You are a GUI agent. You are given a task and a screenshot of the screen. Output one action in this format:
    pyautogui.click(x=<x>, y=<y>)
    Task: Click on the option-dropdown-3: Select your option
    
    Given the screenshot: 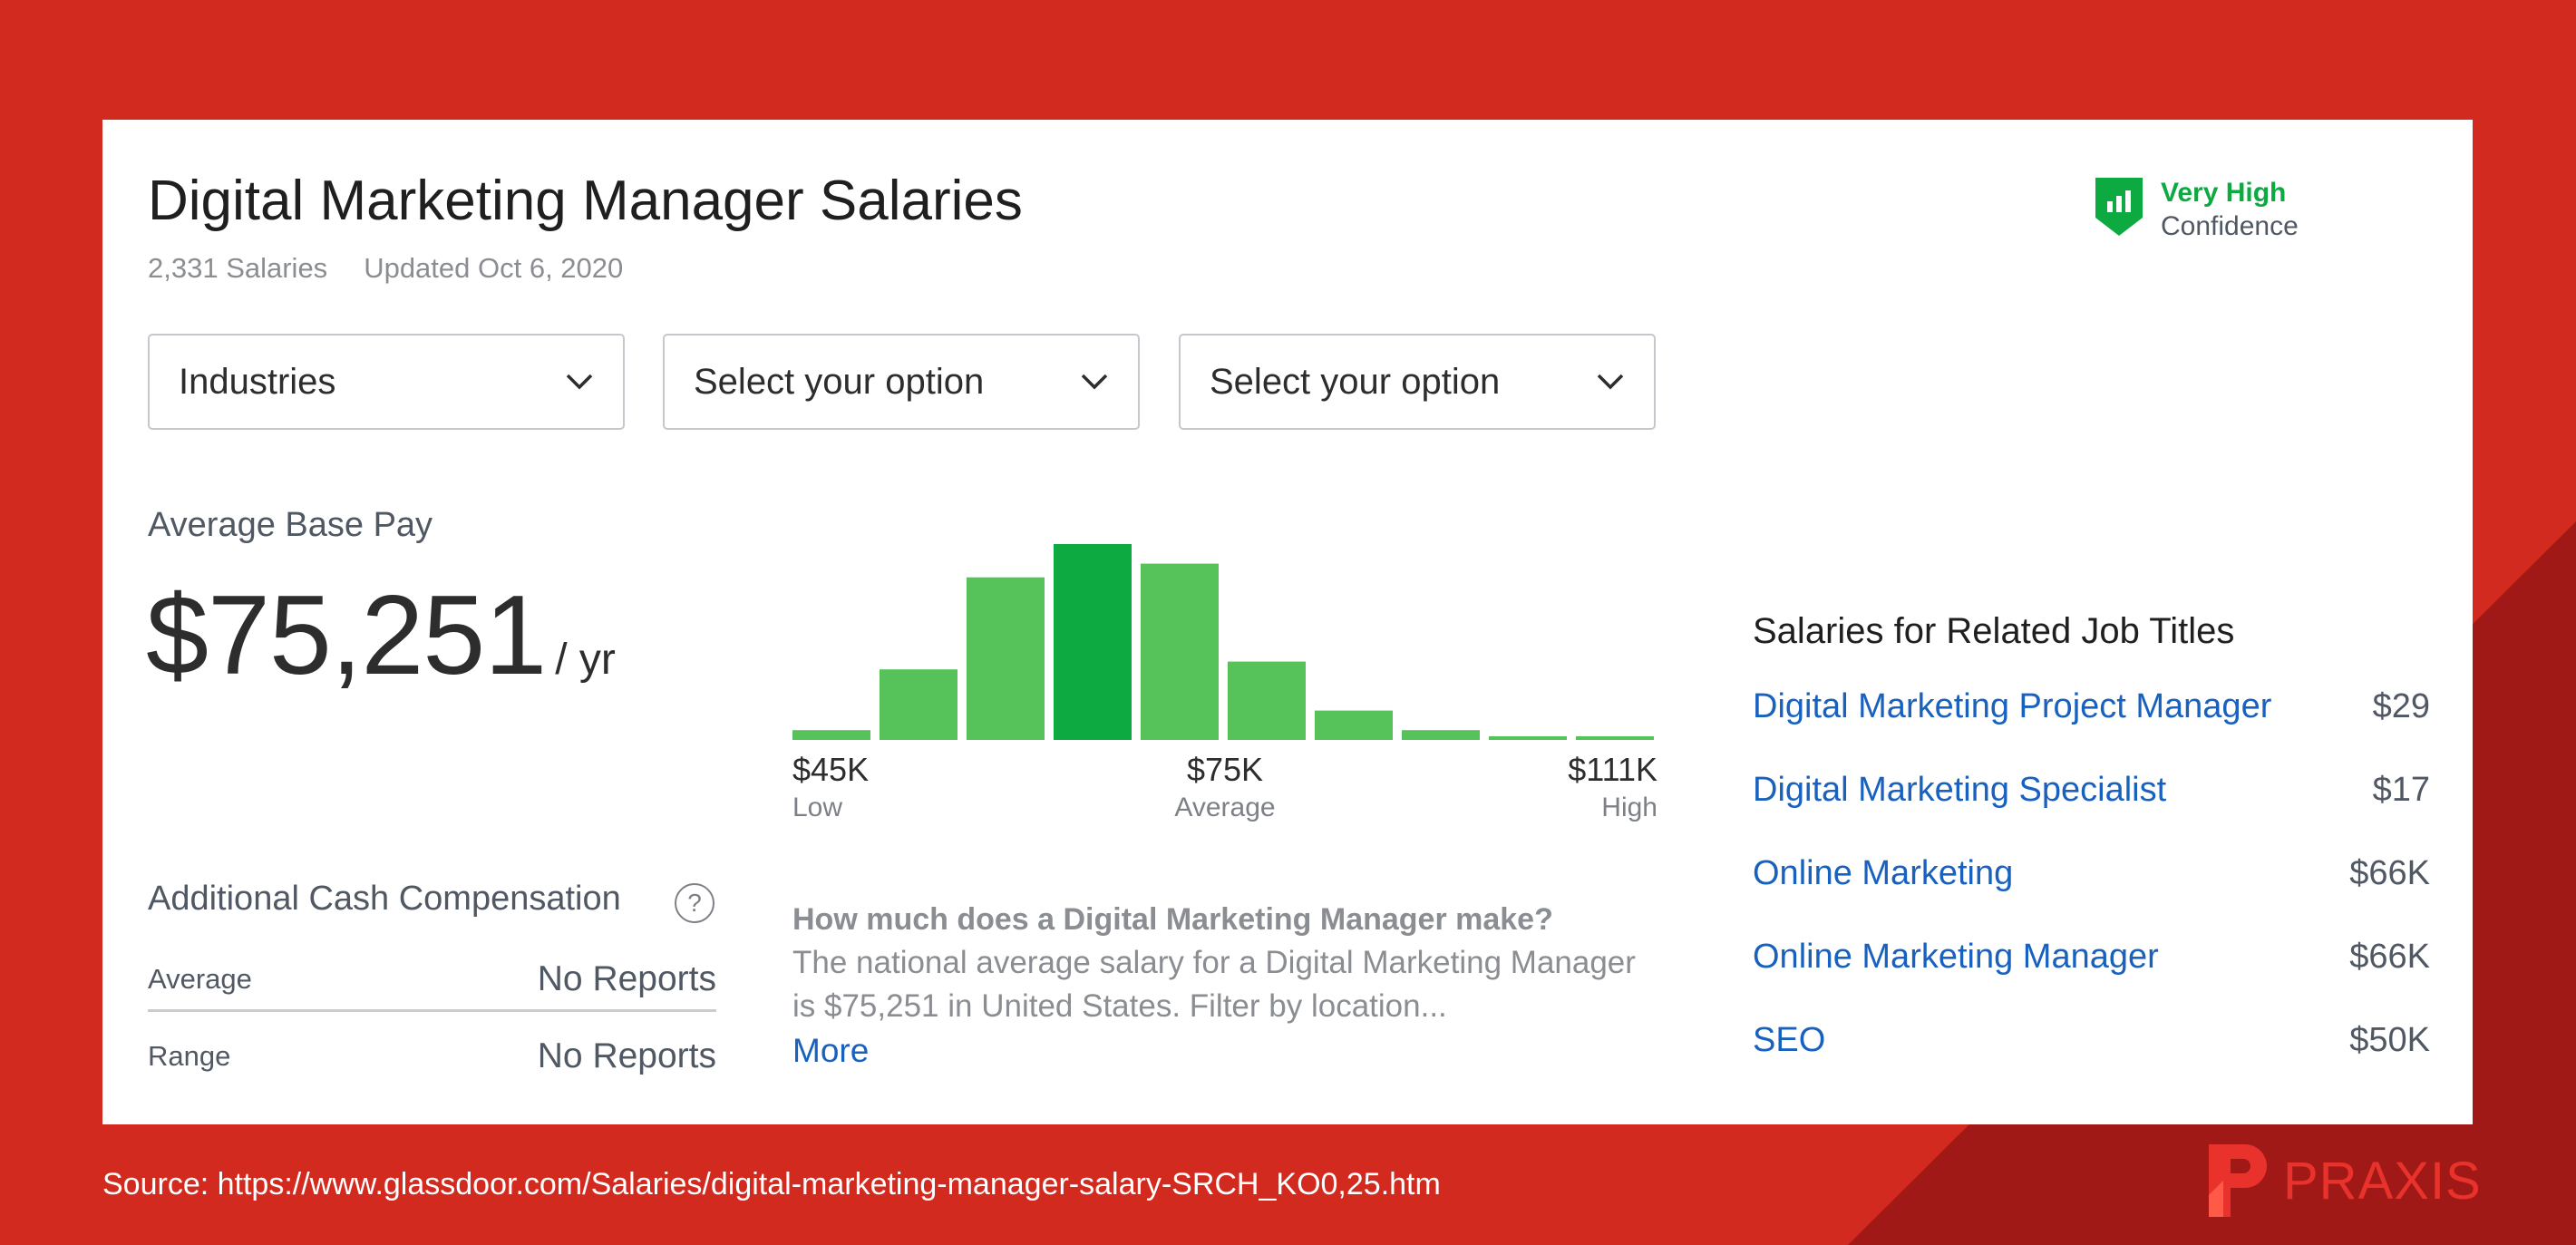 What is the action you would take?
    pyautogui.click(x=1417, y=382)
    